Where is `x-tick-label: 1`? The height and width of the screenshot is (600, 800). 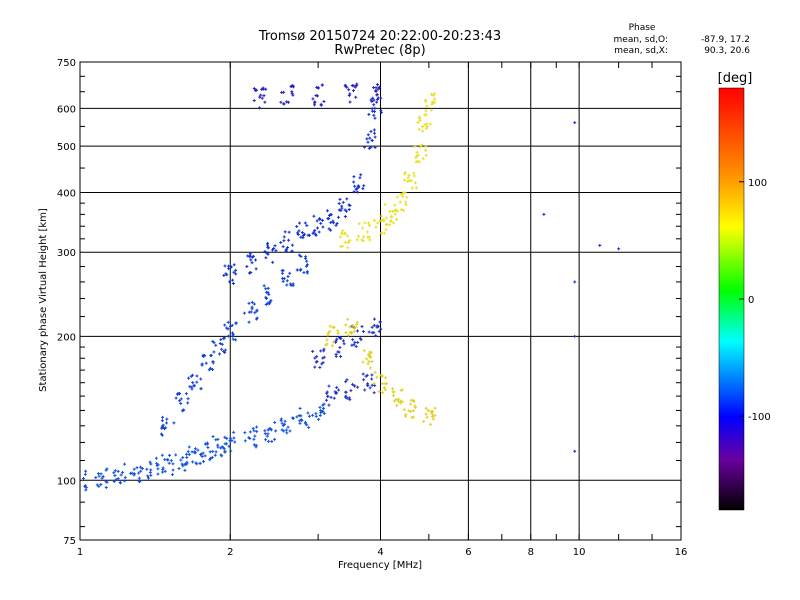
x-tick-label: 1 is located at coordinates (80, 552).